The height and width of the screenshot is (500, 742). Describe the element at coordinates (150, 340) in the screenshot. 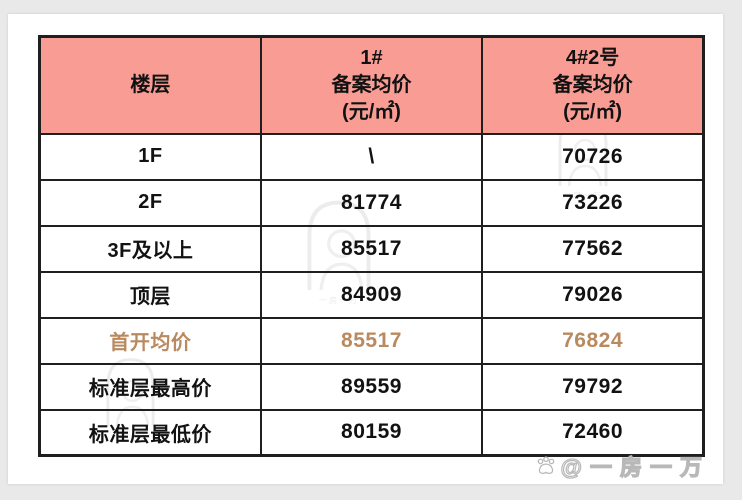

I see `floor-label-cell: 首开均价` at that location.